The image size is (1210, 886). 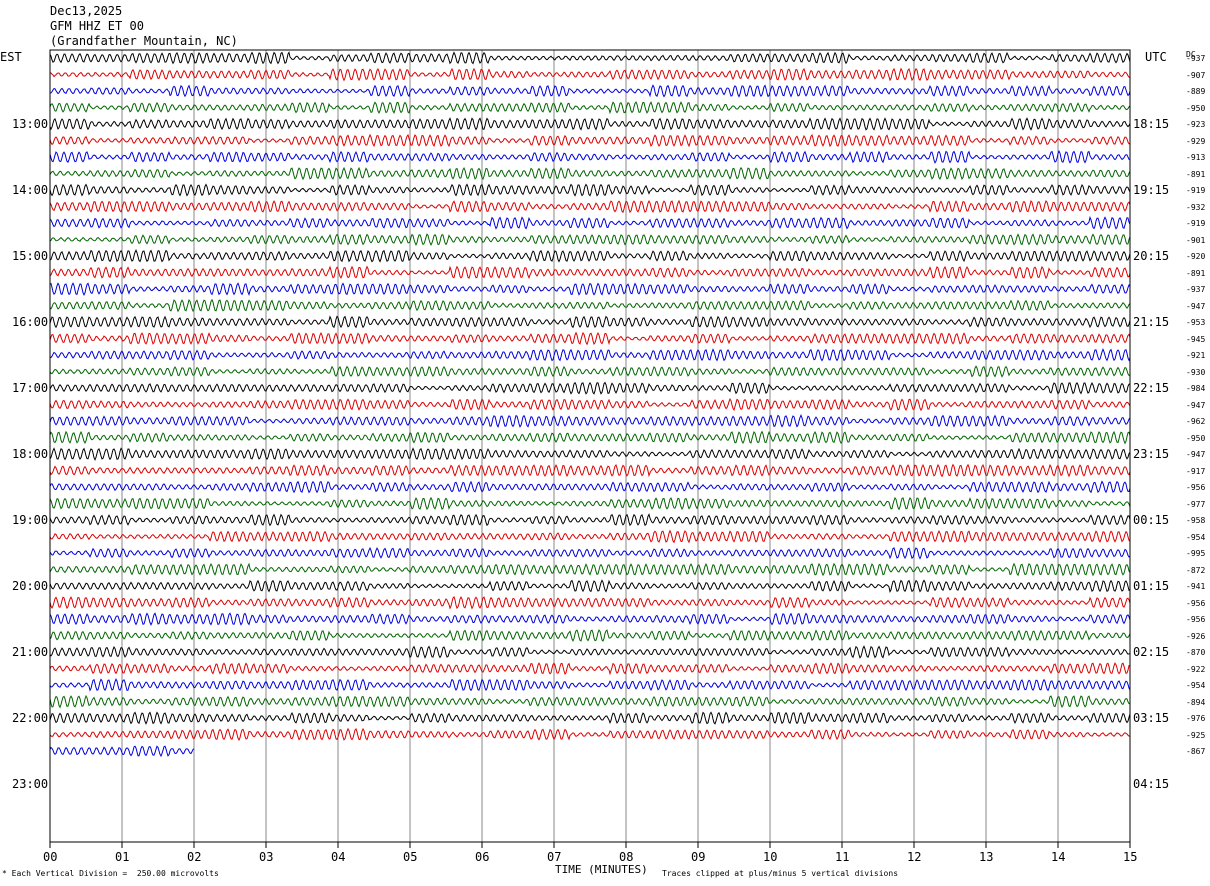 What do you see at coordinates (1196, 141) in the screenshot?
I see `dc-offset-label: -929` at bounding box center [1196, 141].